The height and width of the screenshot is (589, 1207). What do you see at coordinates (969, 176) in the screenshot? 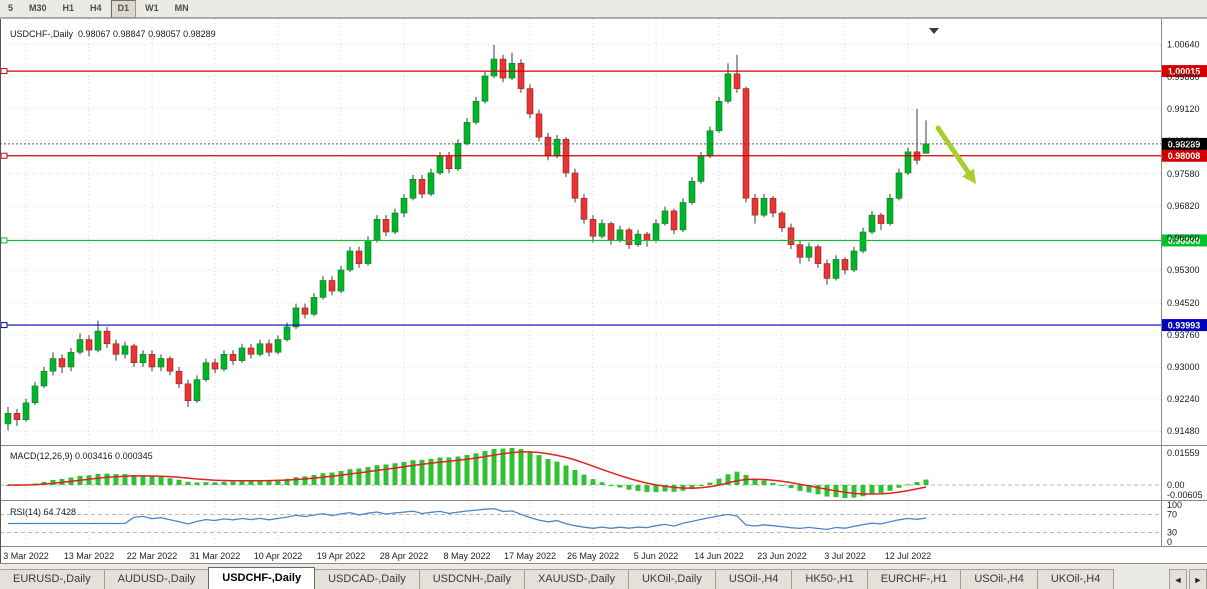
I see `trend-arrow-head-icon` at bounding box center [969, 176].